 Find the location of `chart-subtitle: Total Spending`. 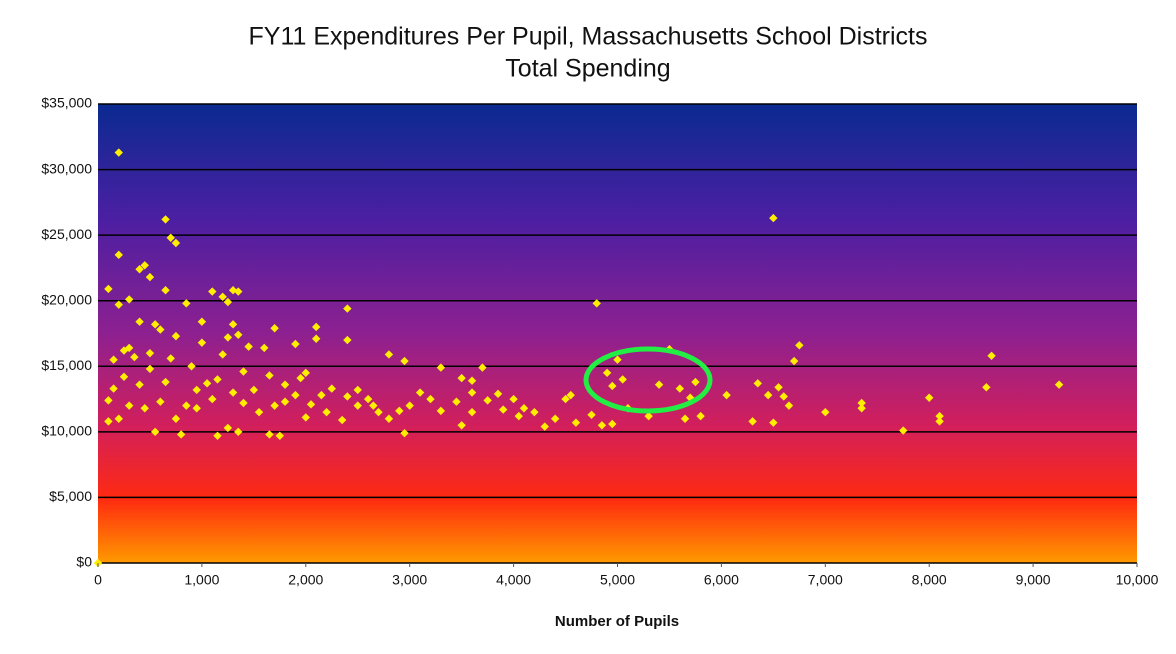

chart-subtitle: Total Spending is located at coordinates (587, 69).